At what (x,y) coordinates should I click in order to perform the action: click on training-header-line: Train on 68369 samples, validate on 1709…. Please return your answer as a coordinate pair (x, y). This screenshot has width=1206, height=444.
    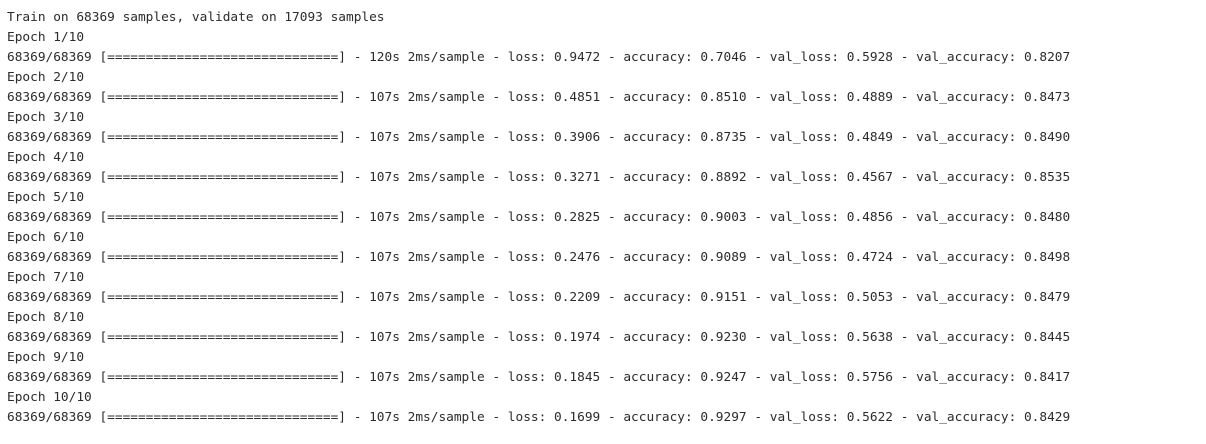
    Looking at the image, I should click on (196, 17).